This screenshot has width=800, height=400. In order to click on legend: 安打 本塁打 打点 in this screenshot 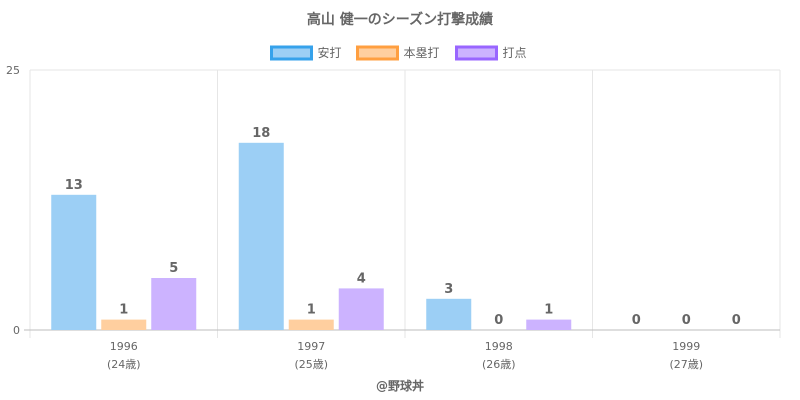, I will do `click(398, 53)`.